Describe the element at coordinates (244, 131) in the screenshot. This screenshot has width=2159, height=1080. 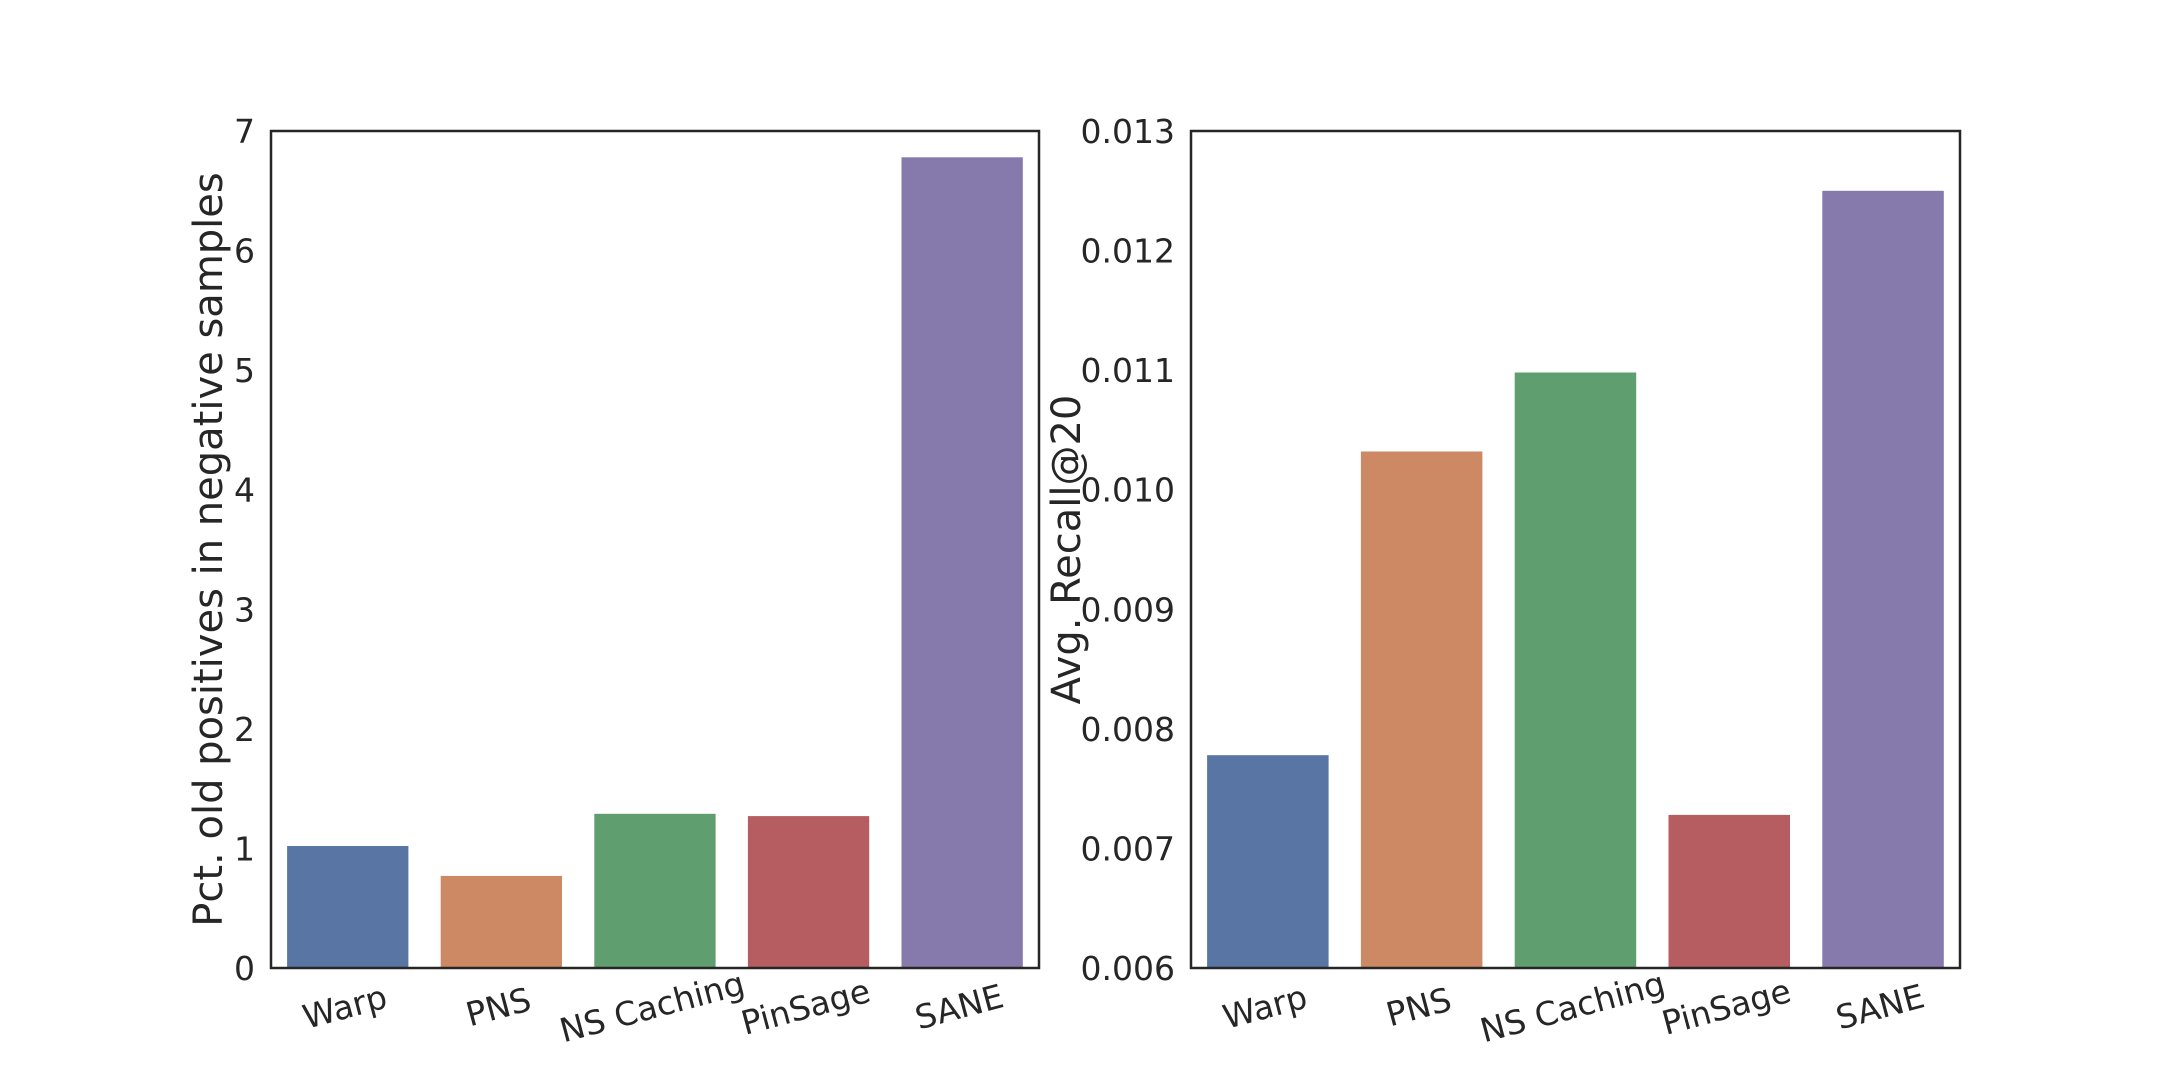
I see `y-tick-label: 7` at that location.